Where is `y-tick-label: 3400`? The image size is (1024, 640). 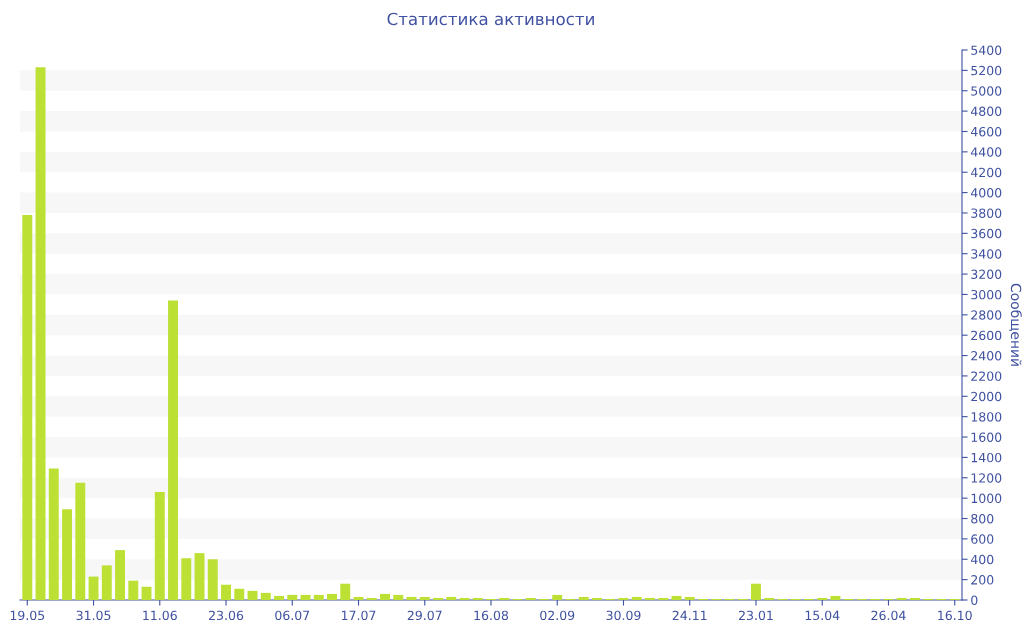
y-tick-label: 3400 is located at coordinates (986, 254).